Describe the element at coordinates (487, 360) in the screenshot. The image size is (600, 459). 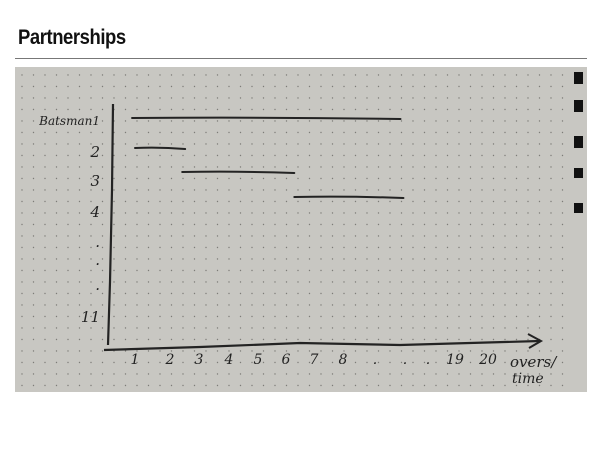
I see `x-tick-label: 20` at that location.